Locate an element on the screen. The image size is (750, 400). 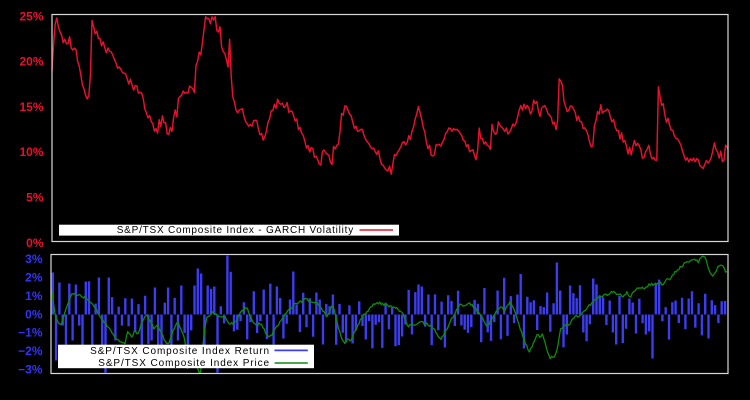
svg-text: 1% is located at coordinates (34, 296).